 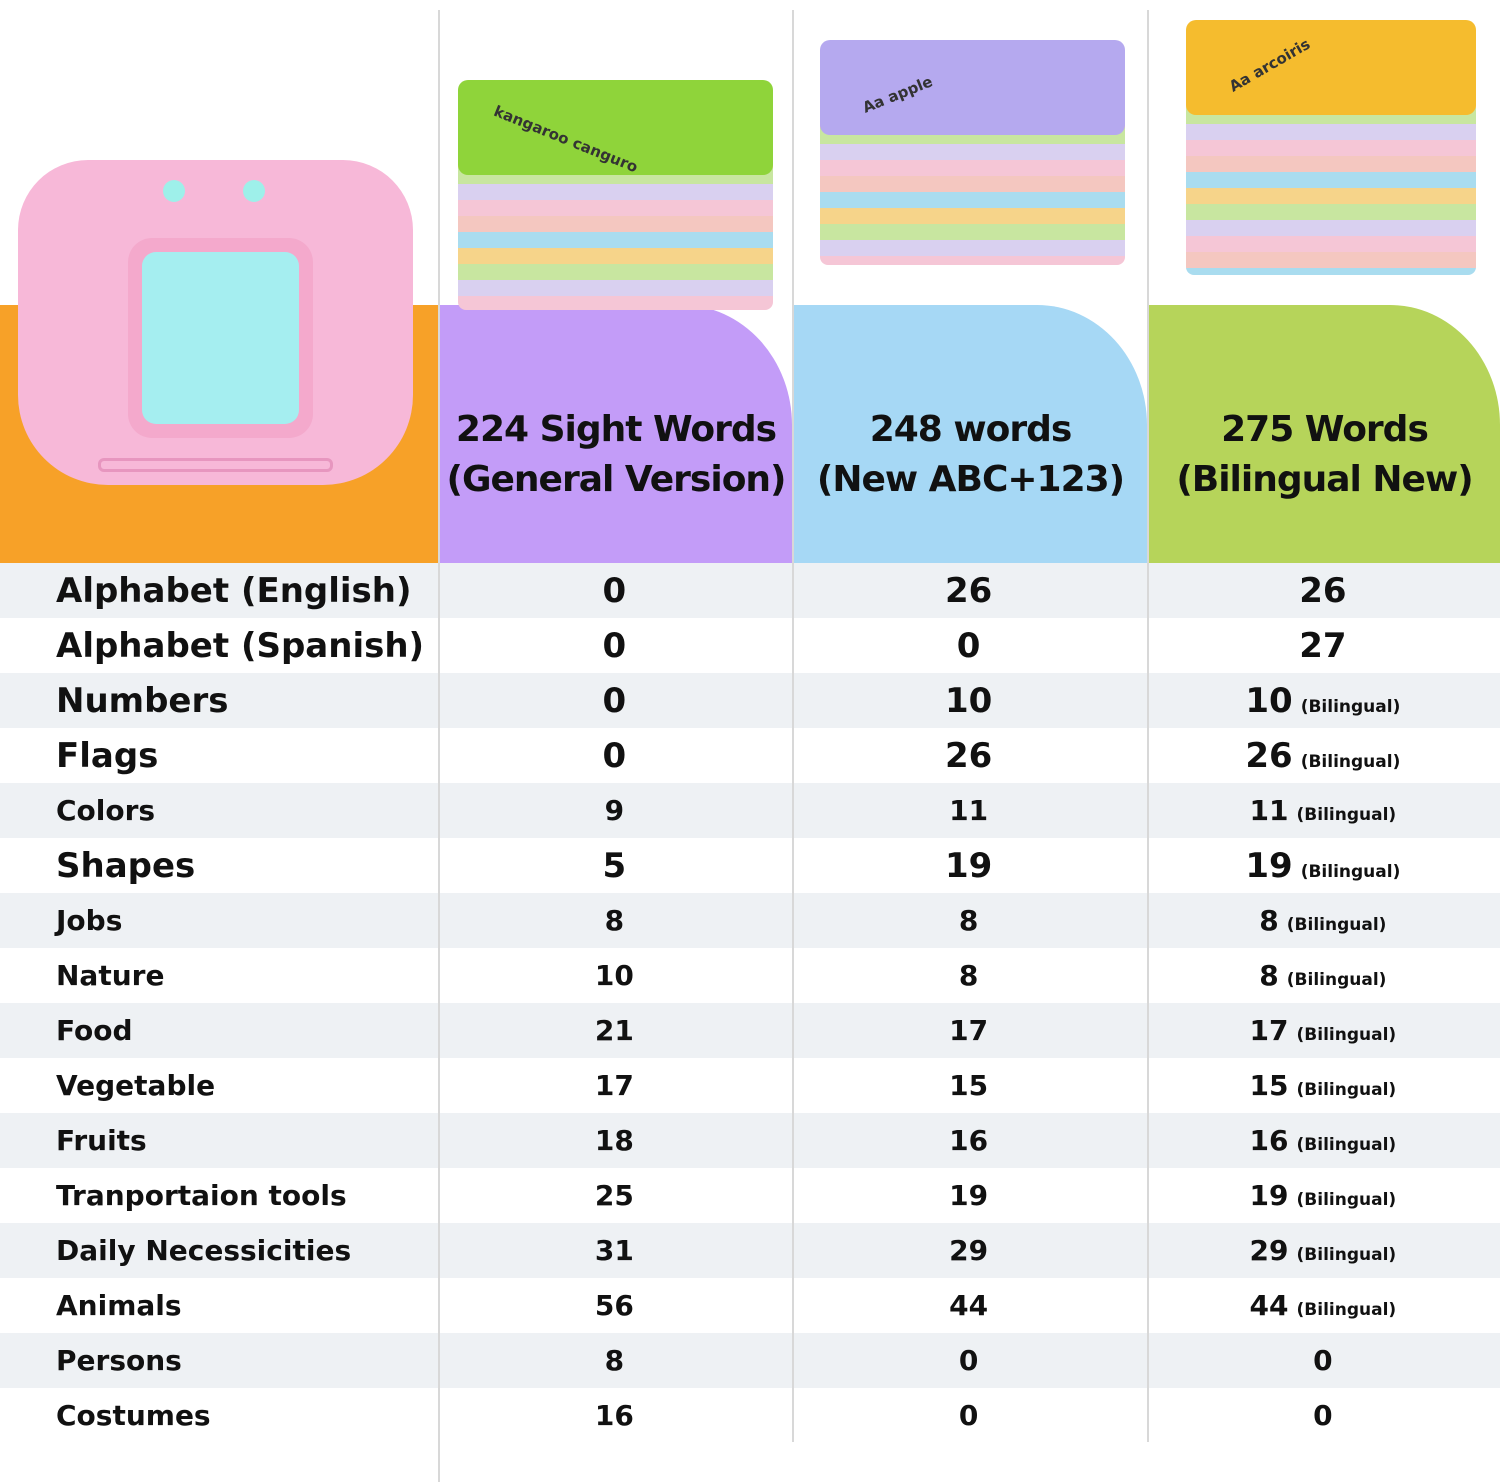 What do you see at coordinates (215, 322) in the screenshot?
I see `flashcard-reader-device-image` at bounding box center [215, 322].